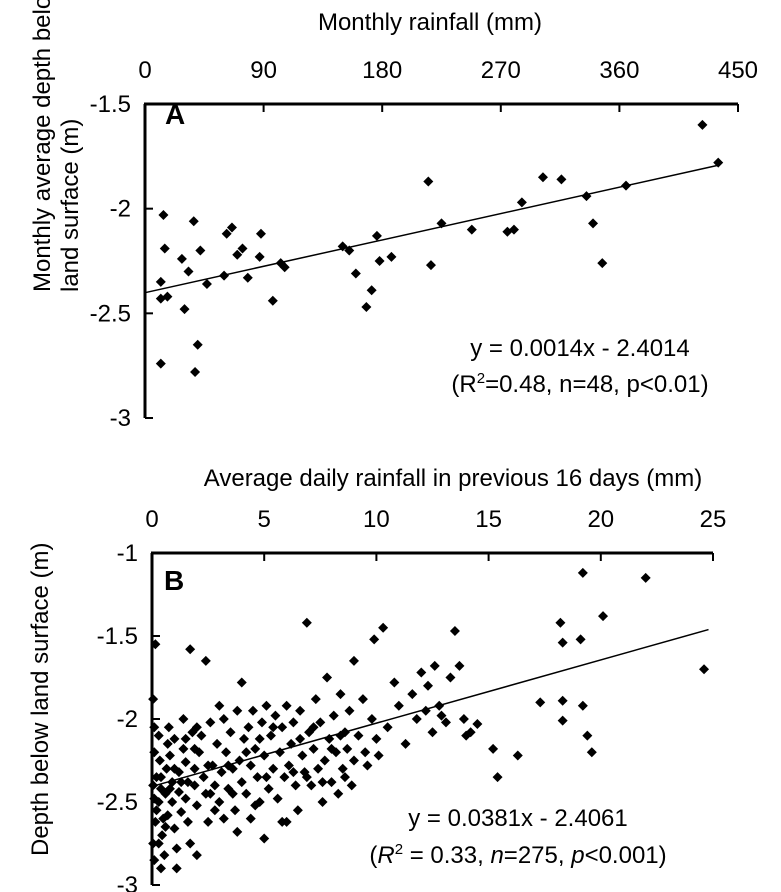 Image resolution: width=781 pixels, height=892 pixels. Describe the element at coordinates (120, 418) in the screenshot. I see `panel-a-y-tick-label: -3` at that location.